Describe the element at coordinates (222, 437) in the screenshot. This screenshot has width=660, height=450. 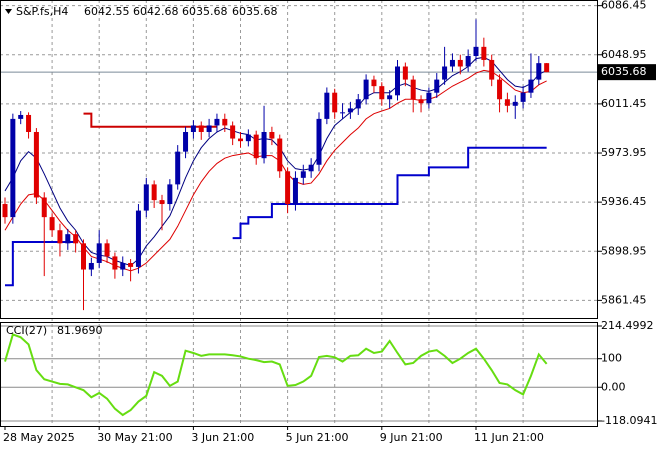
I see `x-tick-label: 3 Jun 21:00` at that location.